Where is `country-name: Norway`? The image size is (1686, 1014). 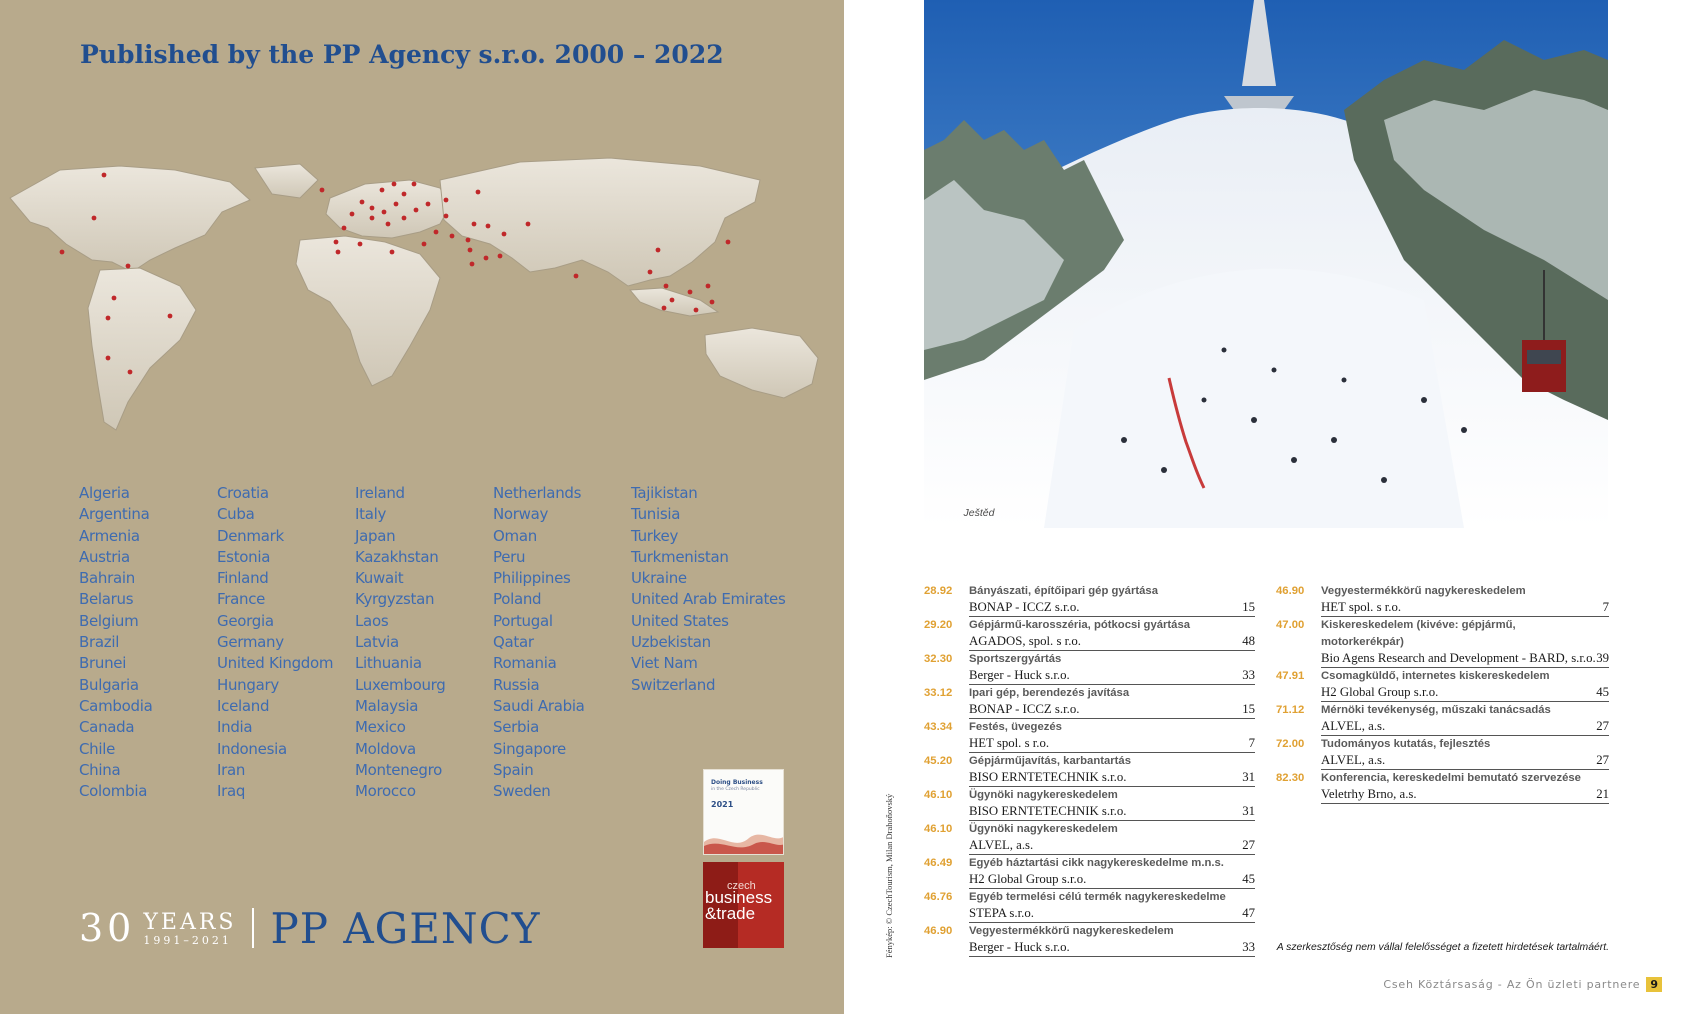 country-name: Norway is located at coordinates (521, 514).